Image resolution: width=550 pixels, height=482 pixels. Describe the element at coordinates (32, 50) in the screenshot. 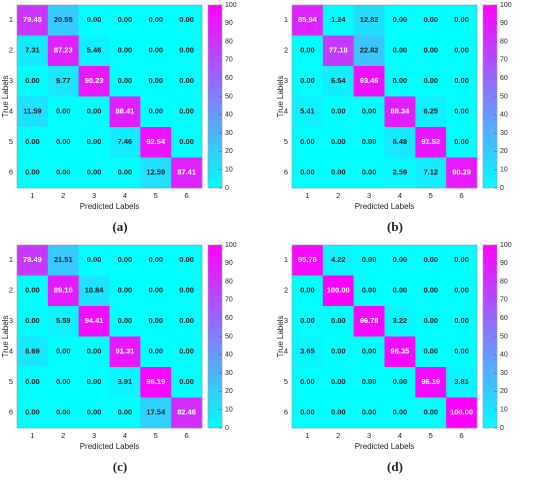

I see `cell-label: 7.31` at that location.